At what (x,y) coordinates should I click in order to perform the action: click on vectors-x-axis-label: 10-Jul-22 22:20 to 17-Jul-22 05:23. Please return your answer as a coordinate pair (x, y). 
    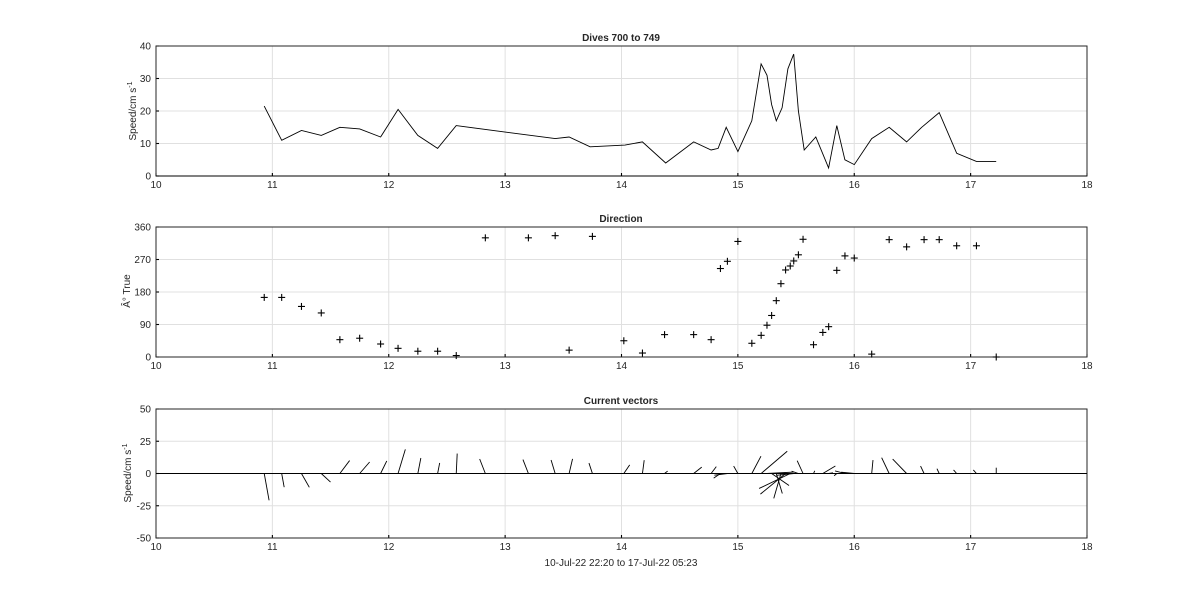
    Looking at the image, I should click on (621, 563).